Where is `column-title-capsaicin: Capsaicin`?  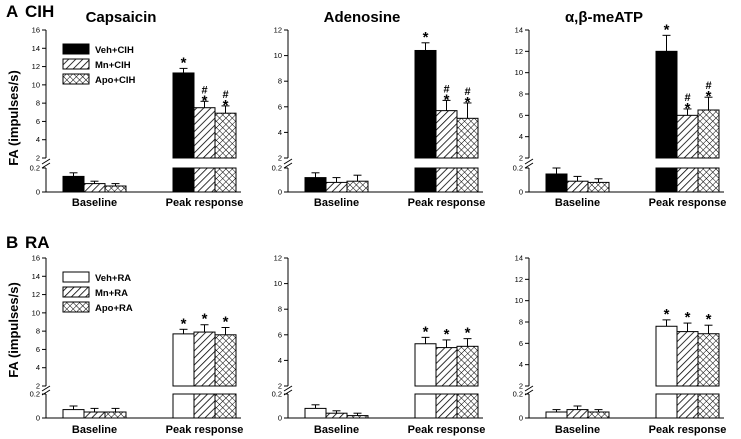
column-title-capsaicin: Capsaicin is located at coordinates (121, 17).